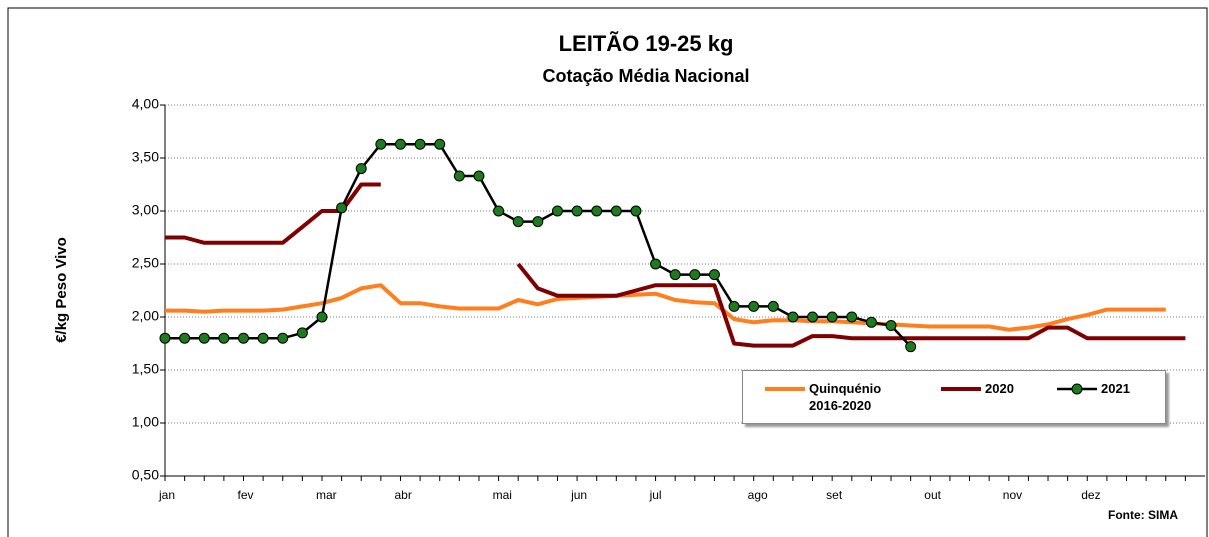 This screenshot has height=537, width=1209. What do you see at coordinates (578, 495) in the screenshot?
I see `x-tick-label: jun` at bounding box center [578, 495].